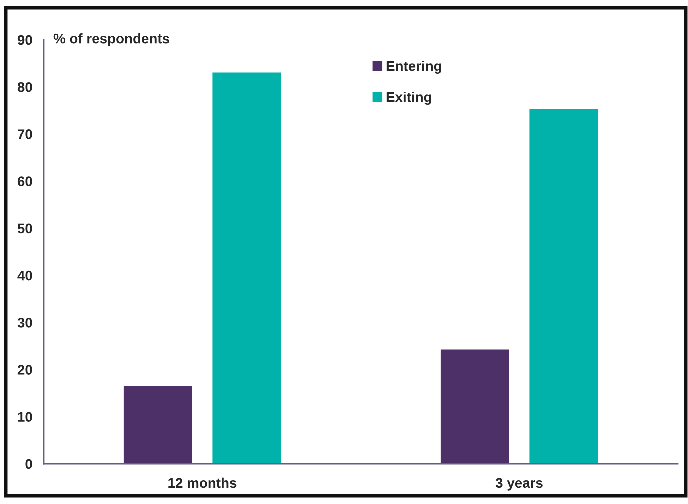 This screenshot has width=688, height=504. Describe the element at coordinates (25, 135) in the screenshot. I see `y-tick-label: 70` at that location.